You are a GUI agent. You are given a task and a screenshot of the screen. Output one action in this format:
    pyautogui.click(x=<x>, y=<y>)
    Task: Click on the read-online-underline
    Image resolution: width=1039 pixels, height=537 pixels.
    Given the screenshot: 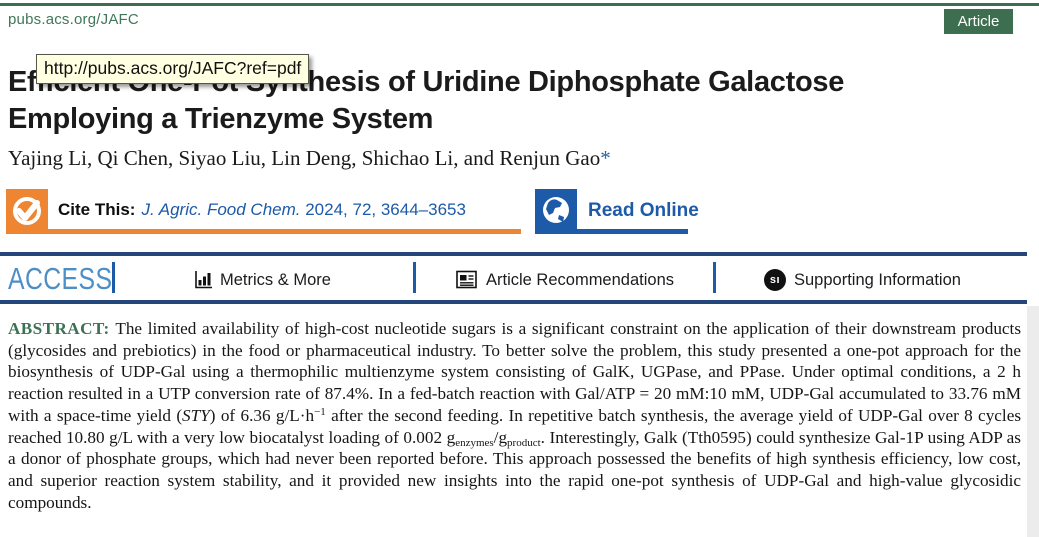 What is the action you would take?
    pyautogui.click(x=611, y=231)
    